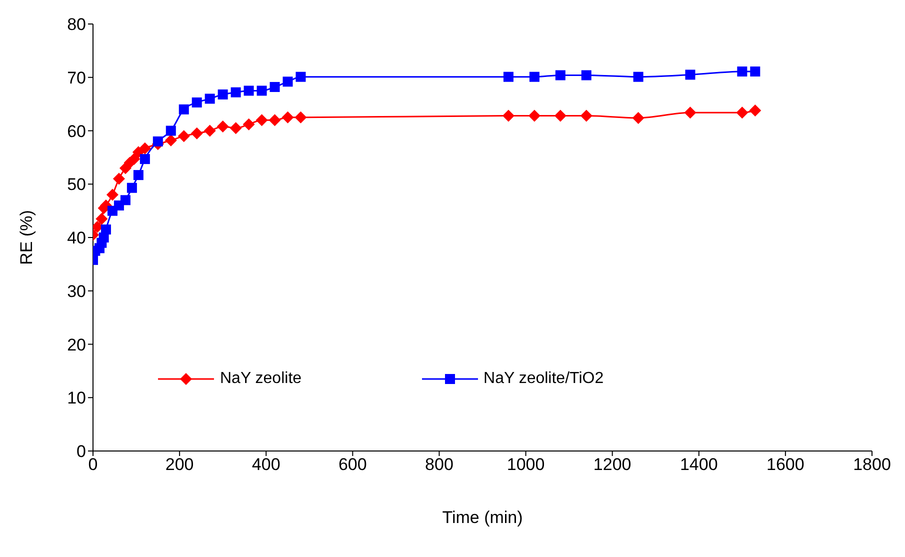 This screenshot has width=905, height=557. Describe the element at coordinates (76, 184) in the screenshot. I see `y-tick-label: 50` at that location.